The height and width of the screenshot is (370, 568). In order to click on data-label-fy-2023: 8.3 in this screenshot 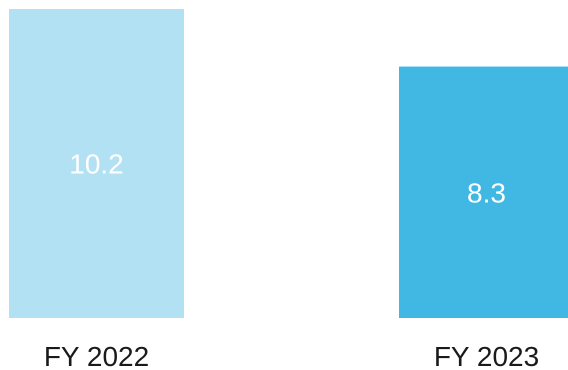, I will do `click(486, 192)`.